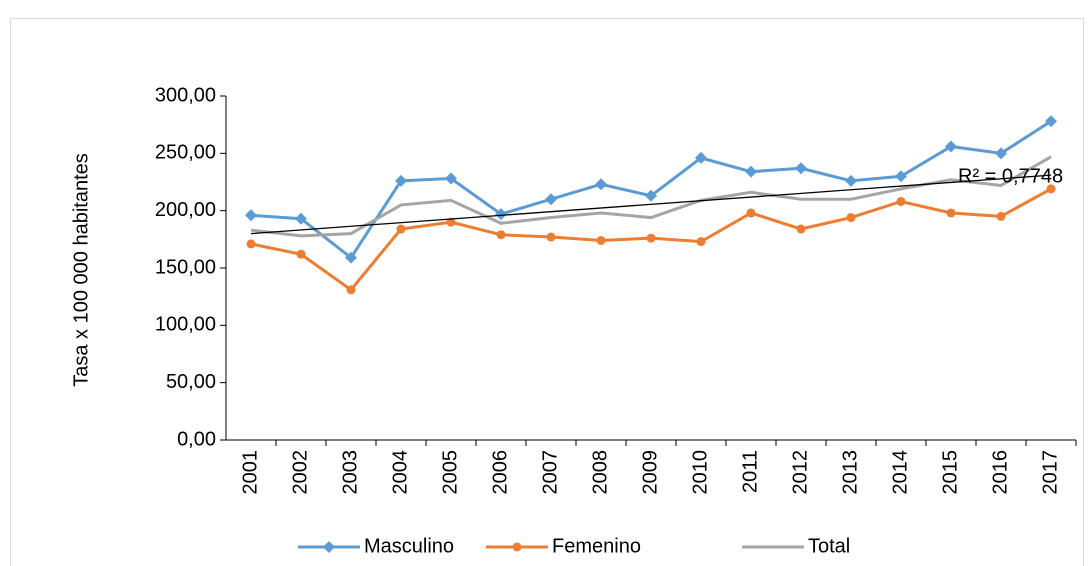  What do you see at coordinates (651, 204) in the screenshot?
I see `trendline` at bounding box center [651, 204].